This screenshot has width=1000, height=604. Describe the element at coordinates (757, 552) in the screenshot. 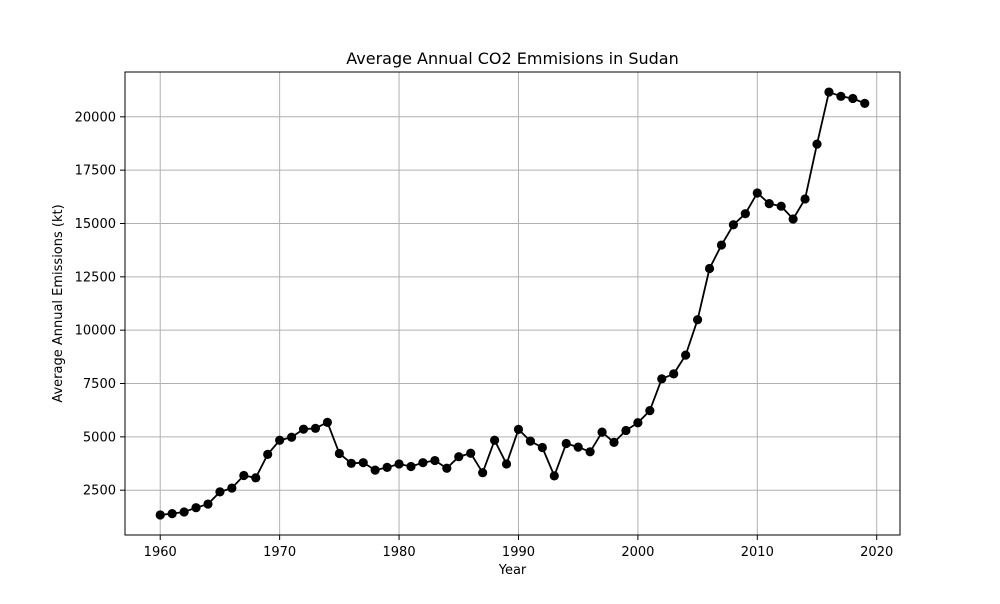

I see `x-tick-label: 2010` at that location.